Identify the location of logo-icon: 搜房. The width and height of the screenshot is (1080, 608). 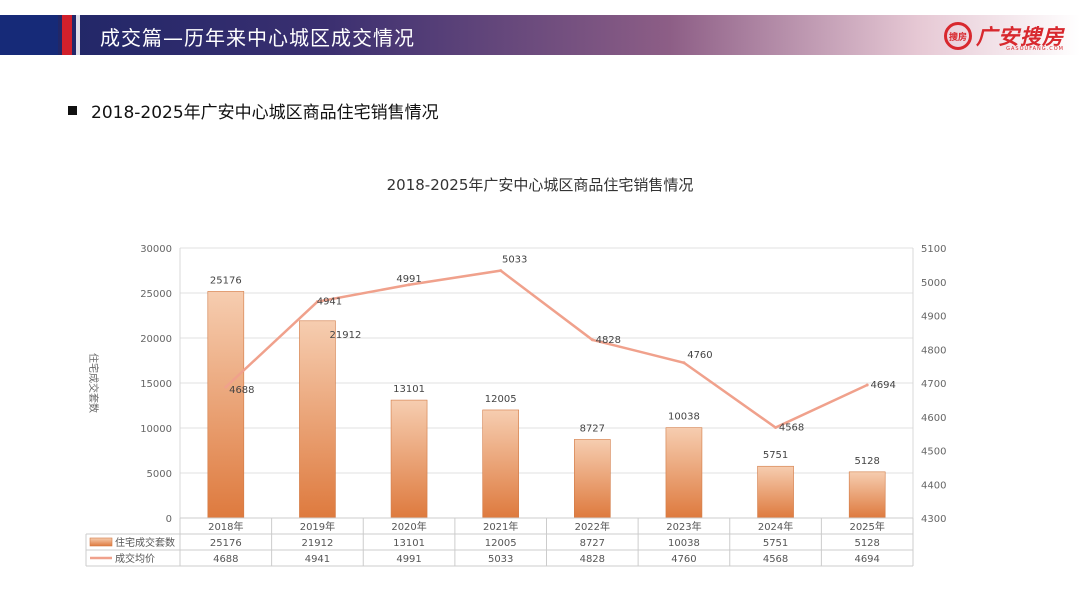
(958, 36).